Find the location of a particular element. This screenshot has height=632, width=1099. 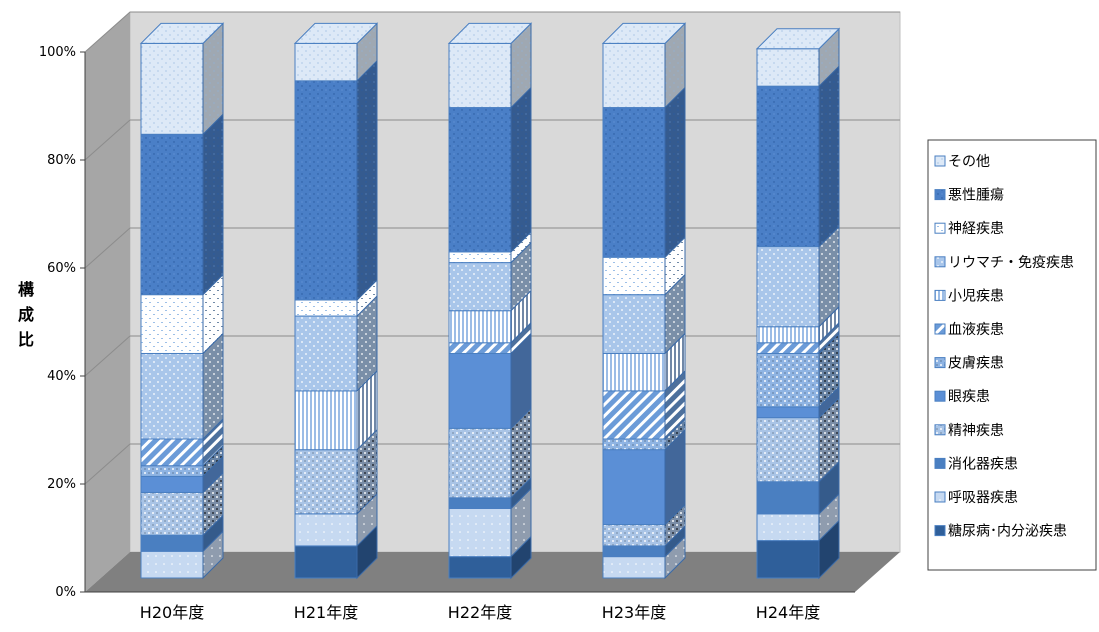

legend-item: 小児疾患 is located at coordinates (976, 296).